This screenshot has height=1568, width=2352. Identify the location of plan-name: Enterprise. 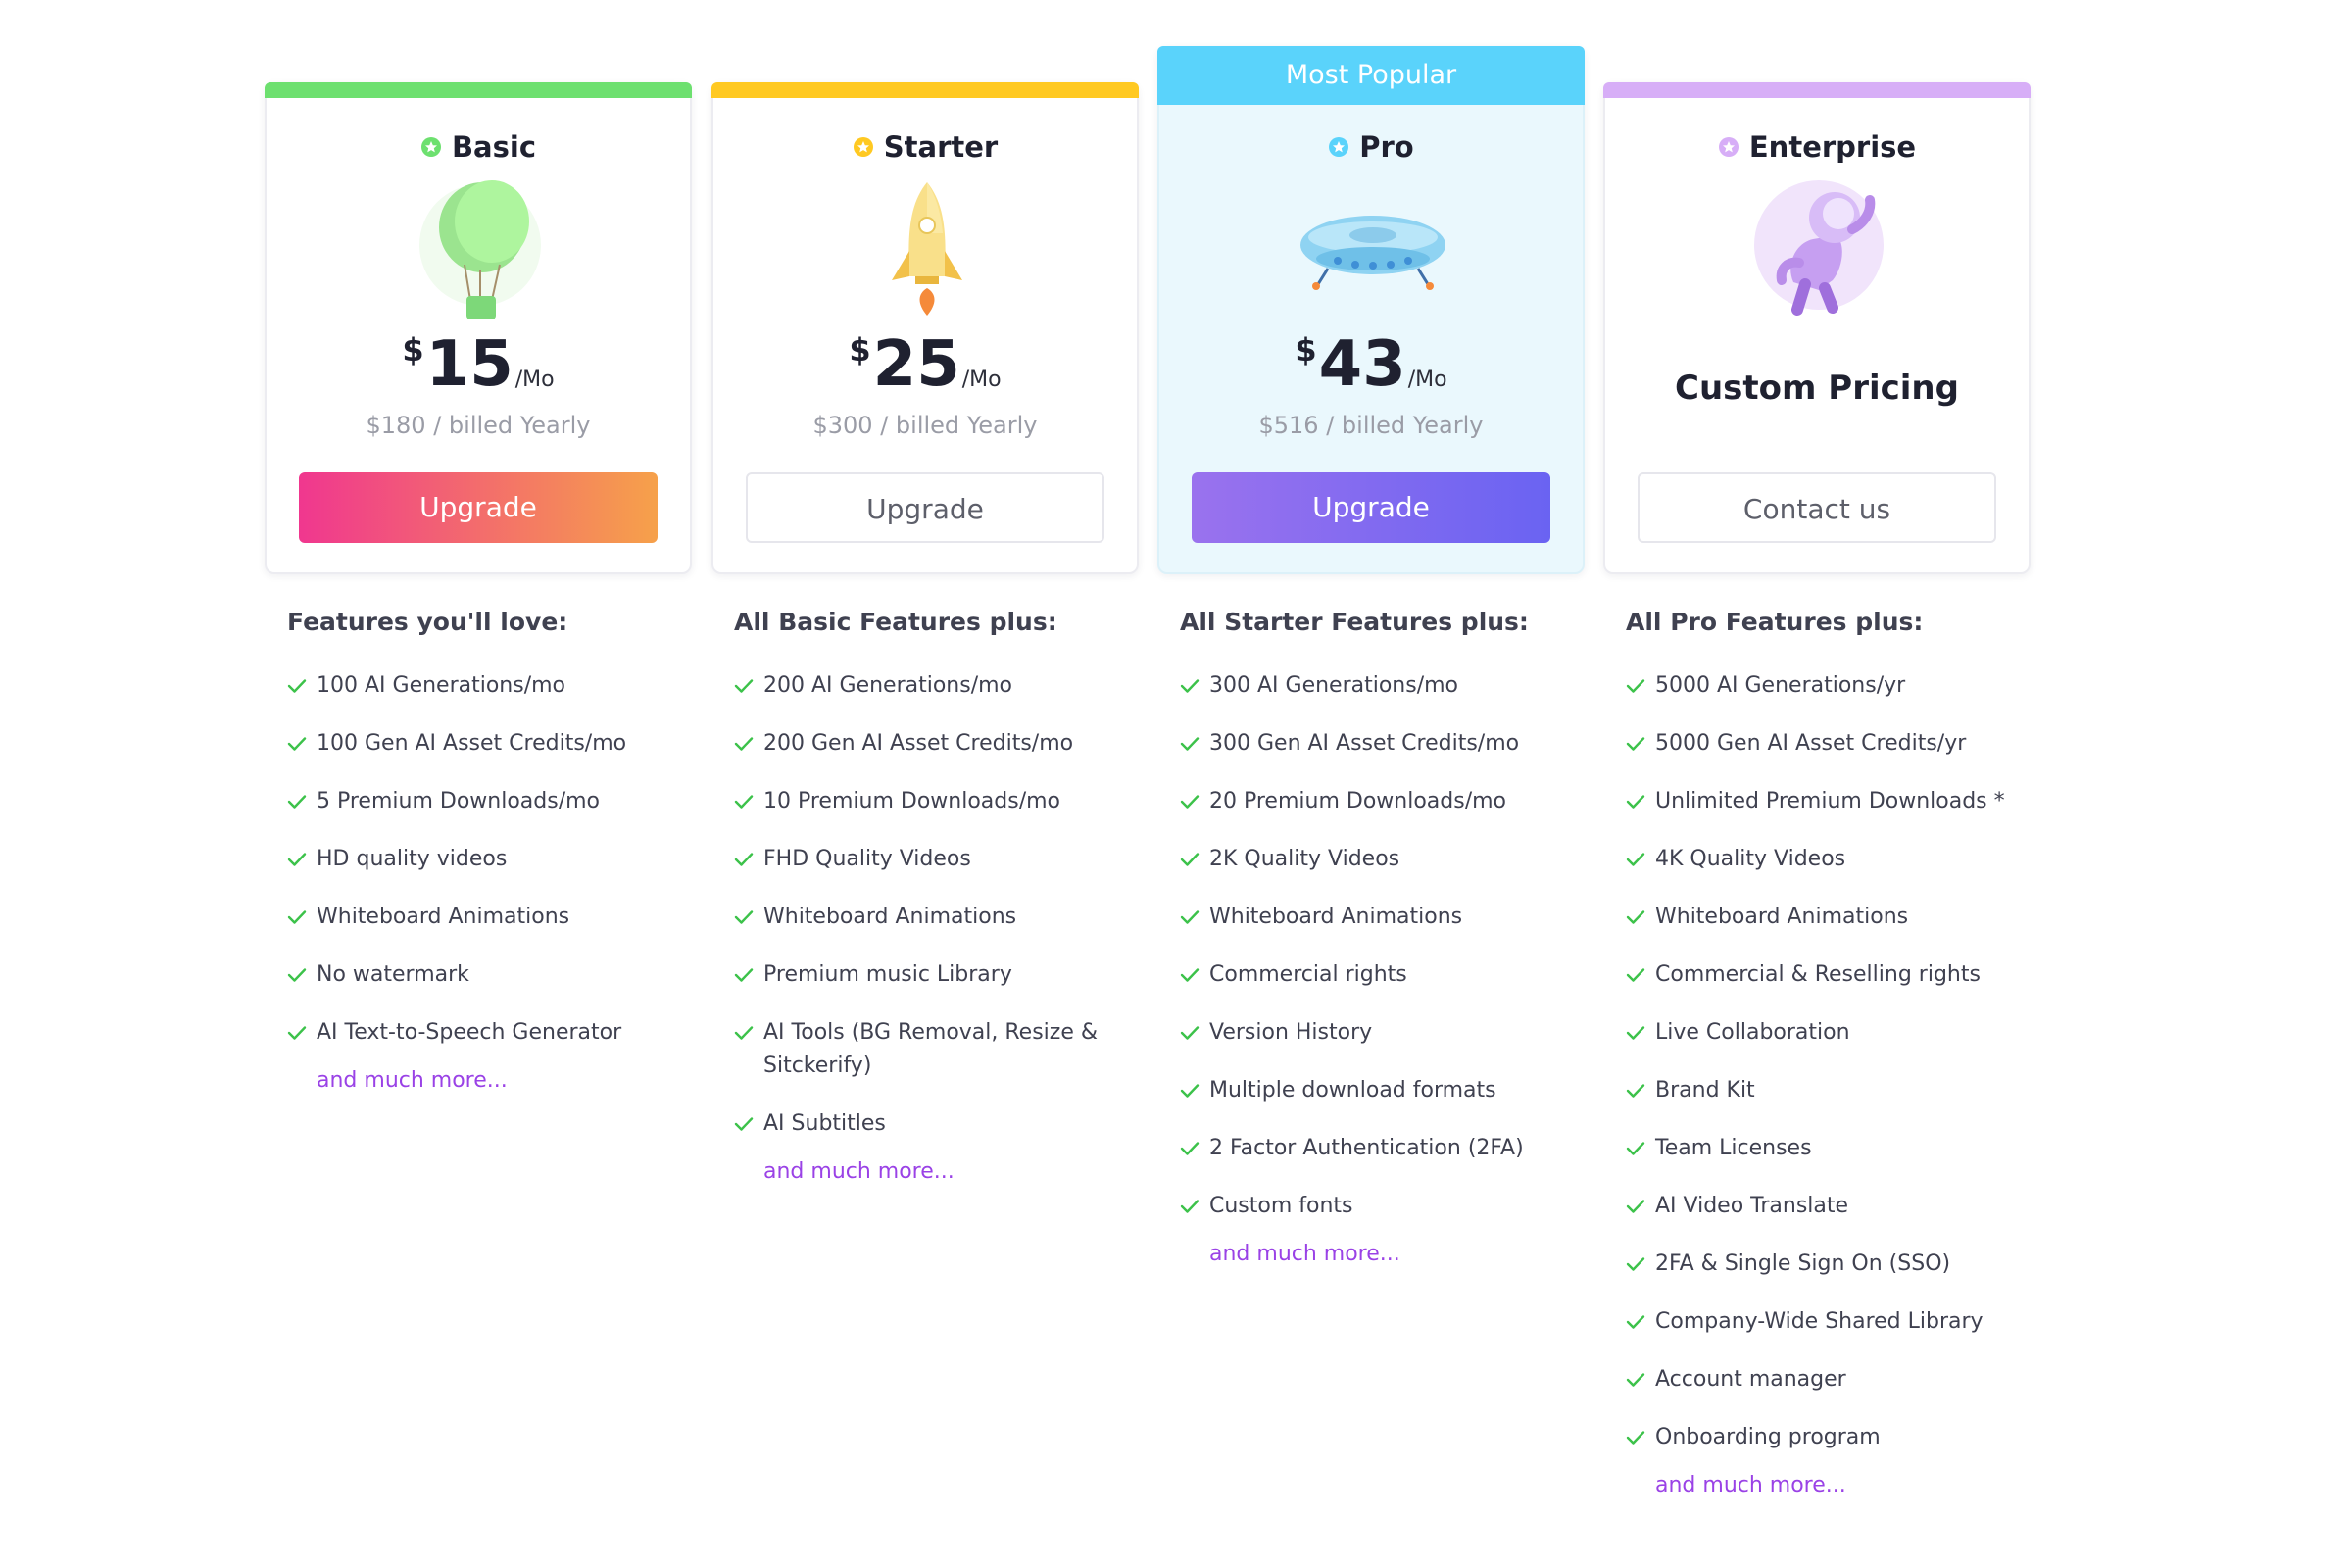
(1832, 147).